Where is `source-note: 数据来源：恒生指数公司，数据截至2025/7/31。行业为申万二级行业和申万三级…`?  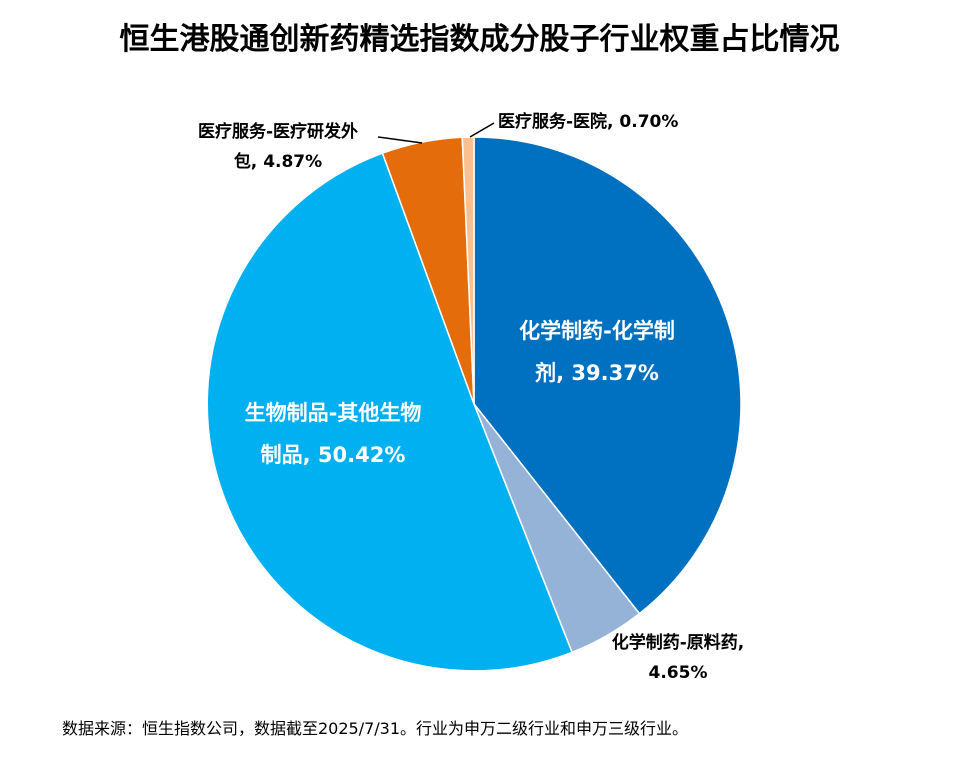
source-note: 数据来源：恒生指数公司，数据截至2025/7/31。行业为申万二级行业和申万三级… is located at coordinates (375, 728).